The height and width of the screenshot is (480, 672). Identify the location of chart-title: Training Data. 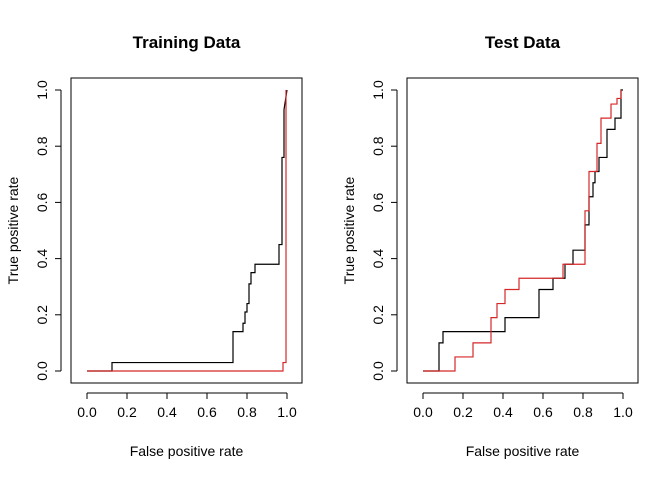
(187, 42).